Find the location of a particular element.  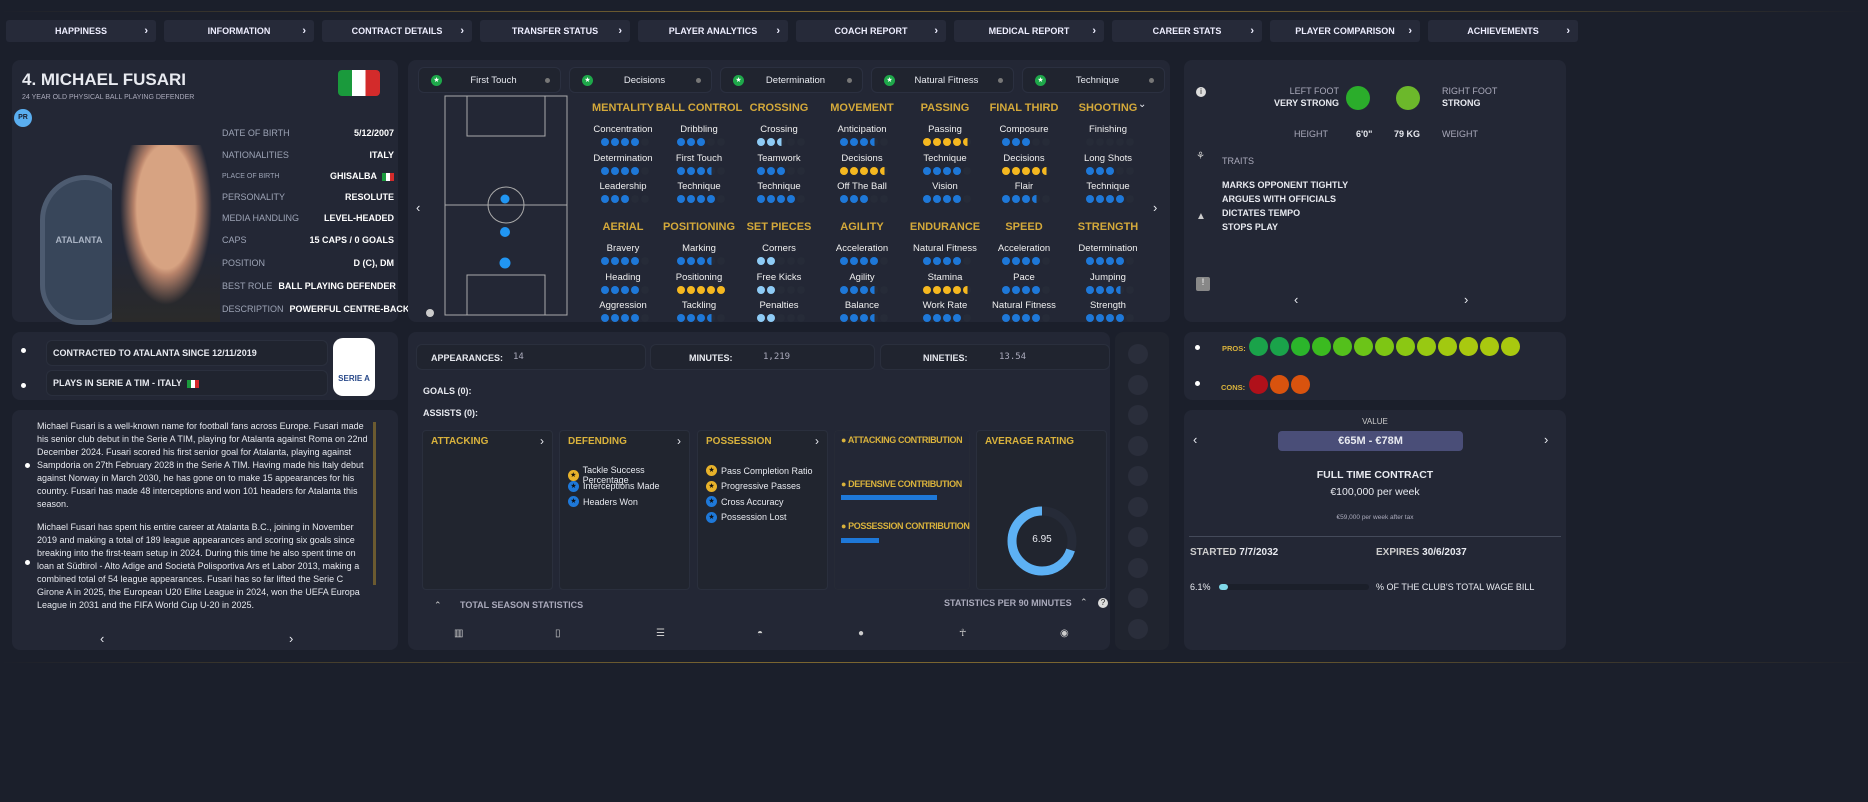

nav-tab-contract-details: CONTRACT DETAILS › is located at coordinates (397, 31).